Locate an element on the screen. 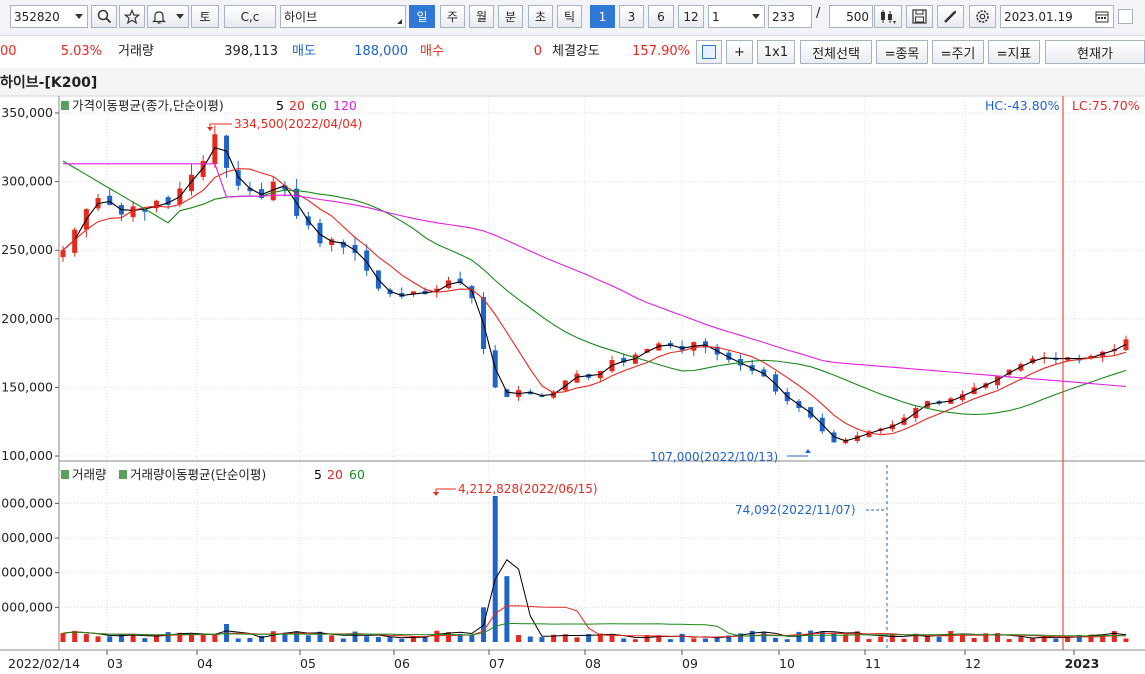  settings-button is located at coordinates (982, 16).